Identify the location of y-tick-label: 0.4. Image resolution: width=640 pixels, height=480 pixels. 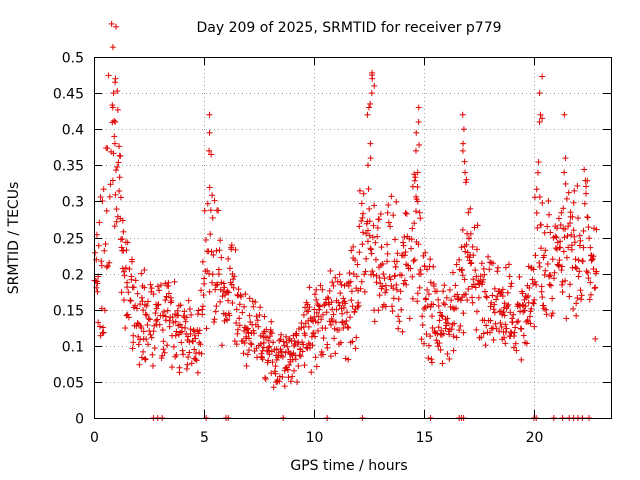
(73, 131).